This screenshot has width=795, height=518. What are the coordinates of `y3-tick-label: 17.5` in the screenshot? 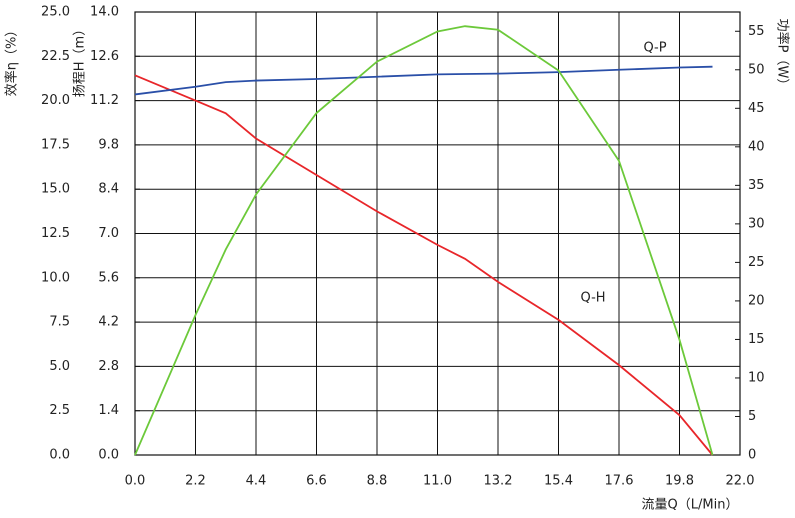 It's located at (55, 144).